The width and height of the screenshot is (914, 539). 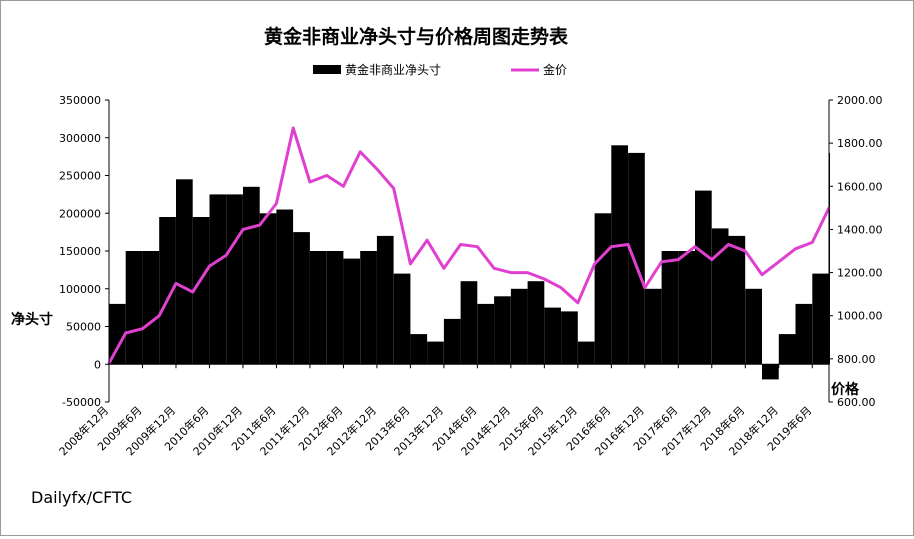 I want to click on y-right-tick-label: 600.00, so click(x=856, y=402).